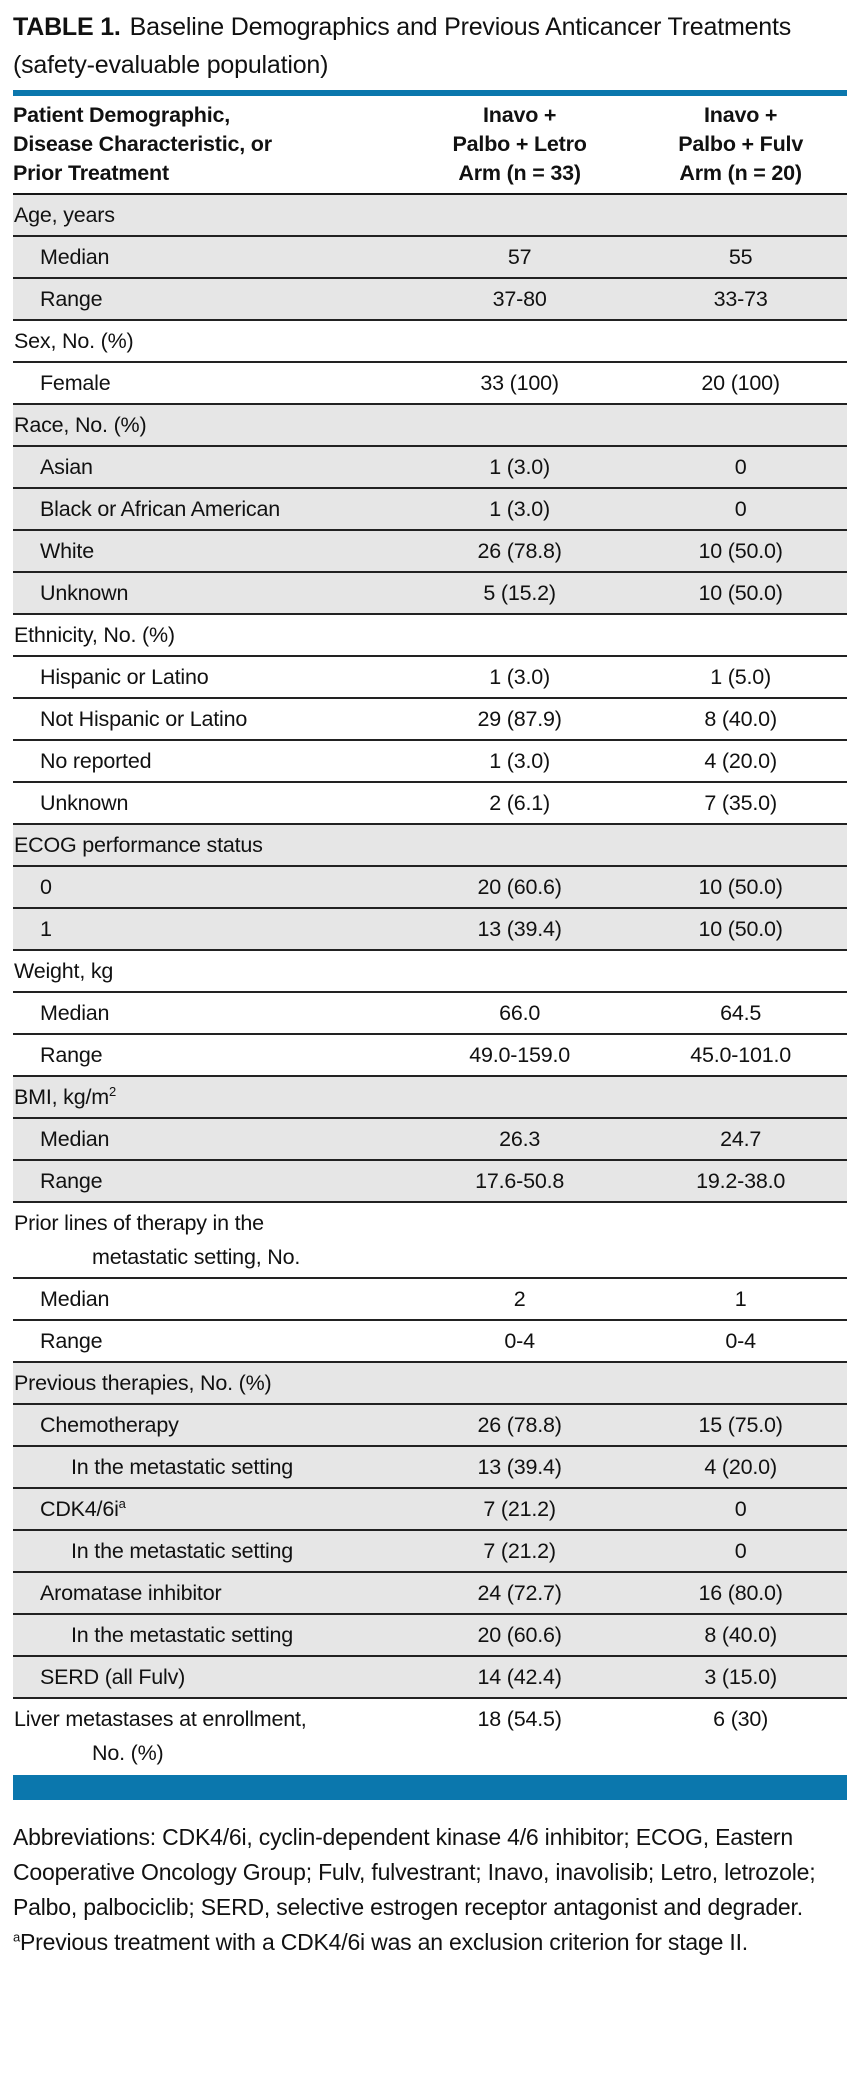  What do you see at coordinates (209, 928) in the screenshot?
I see `row-label: 1` at bounding box center [209, 928].